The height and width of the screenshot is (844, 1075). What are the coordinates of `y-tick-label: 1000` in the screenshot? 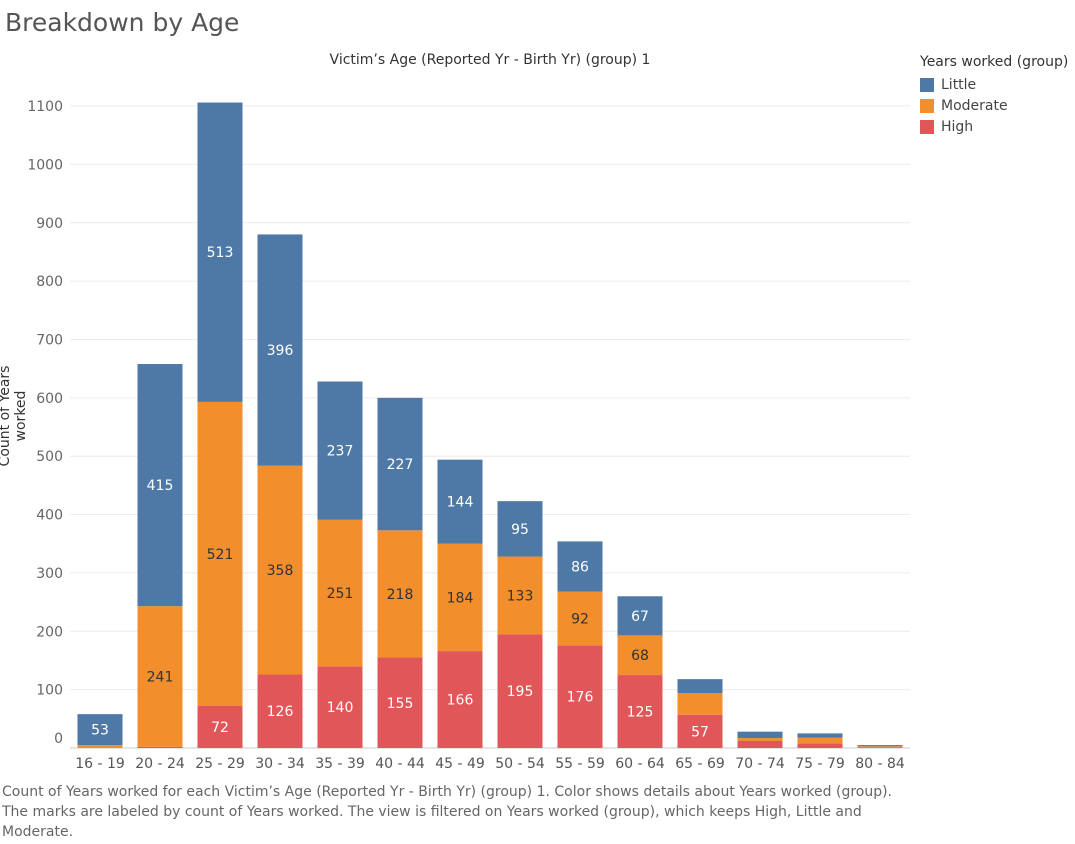 It's located at (45, 165).